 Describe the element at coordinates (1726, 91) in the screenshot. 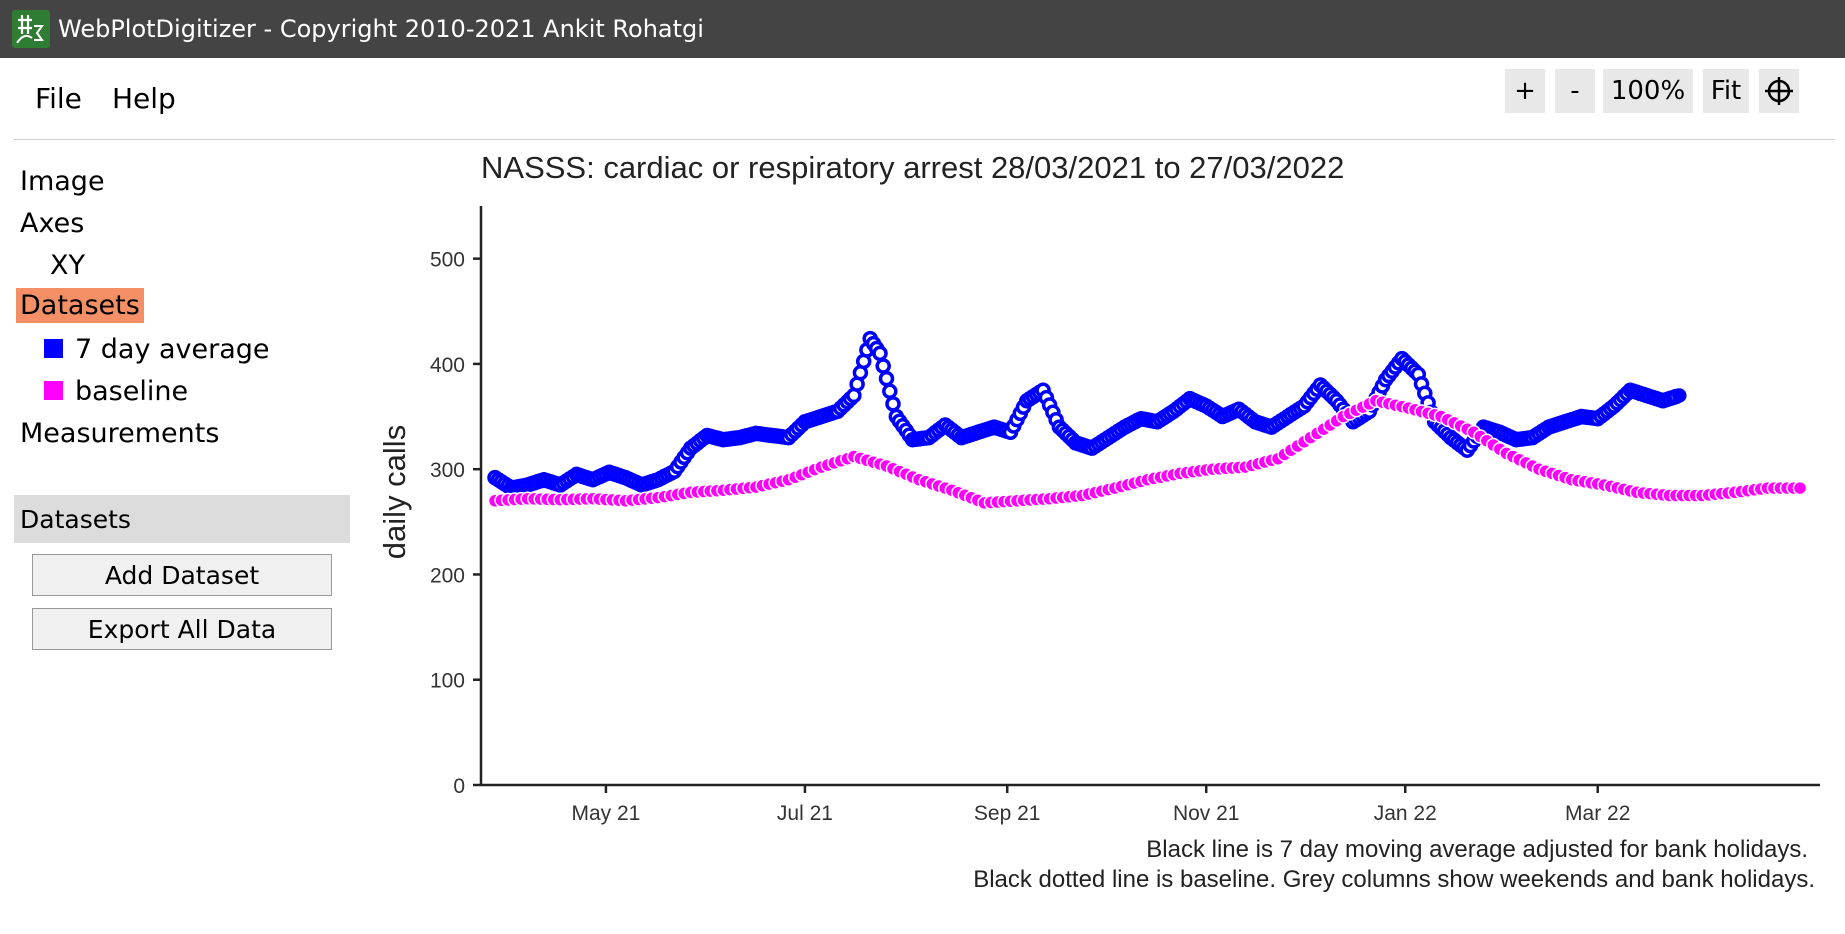

I see `zoom-fit-button: Fit` at that location.